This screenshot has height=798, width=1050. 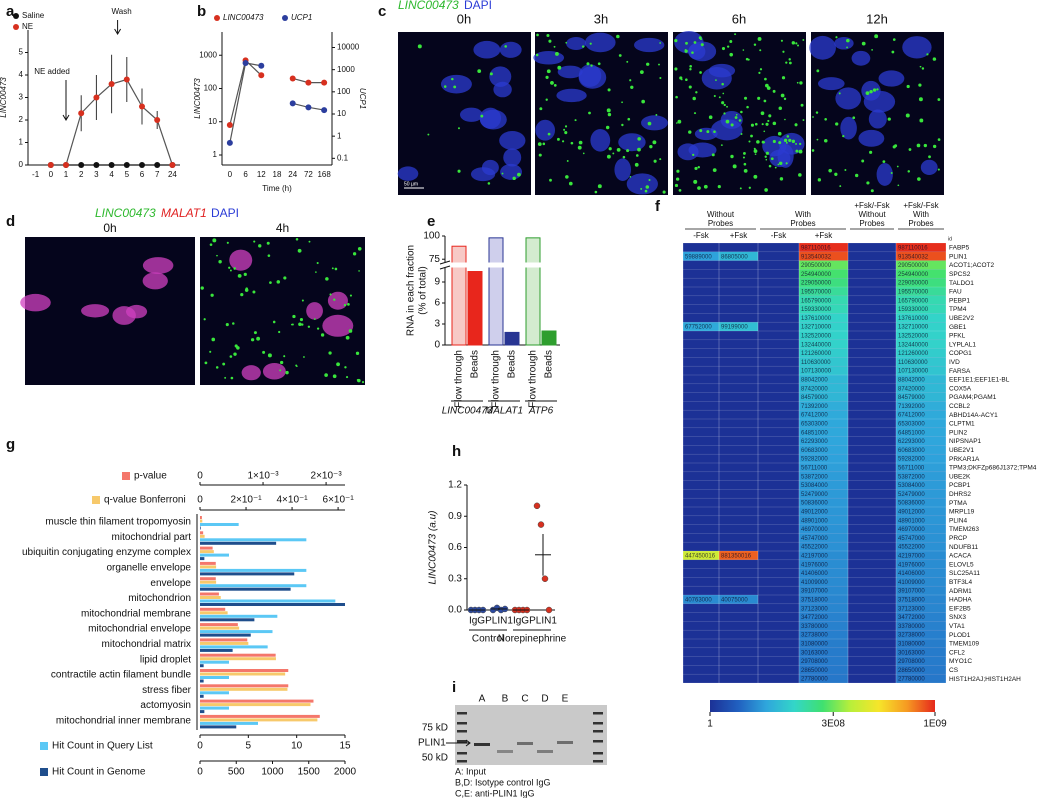 What do you see at coordinates (327, 476) in the screenshot?
I see `x-tick-label: 2×10⁻³` at bounding box center [327, 476].